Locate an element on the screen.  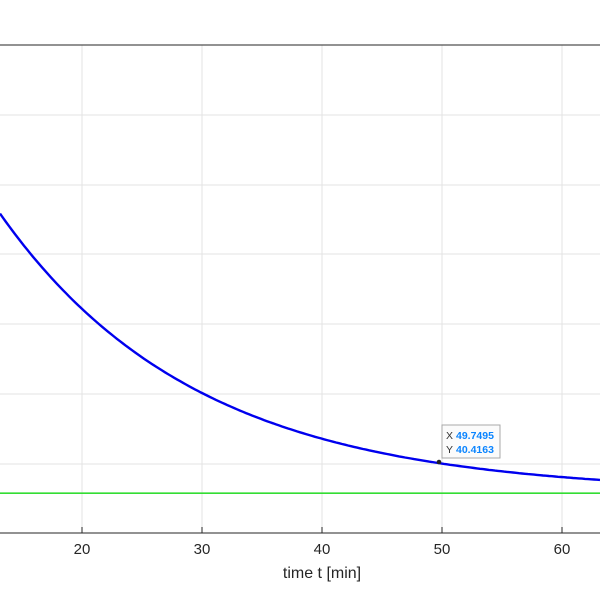
x-tick-label: 50 is located at coordinates (442, 549).